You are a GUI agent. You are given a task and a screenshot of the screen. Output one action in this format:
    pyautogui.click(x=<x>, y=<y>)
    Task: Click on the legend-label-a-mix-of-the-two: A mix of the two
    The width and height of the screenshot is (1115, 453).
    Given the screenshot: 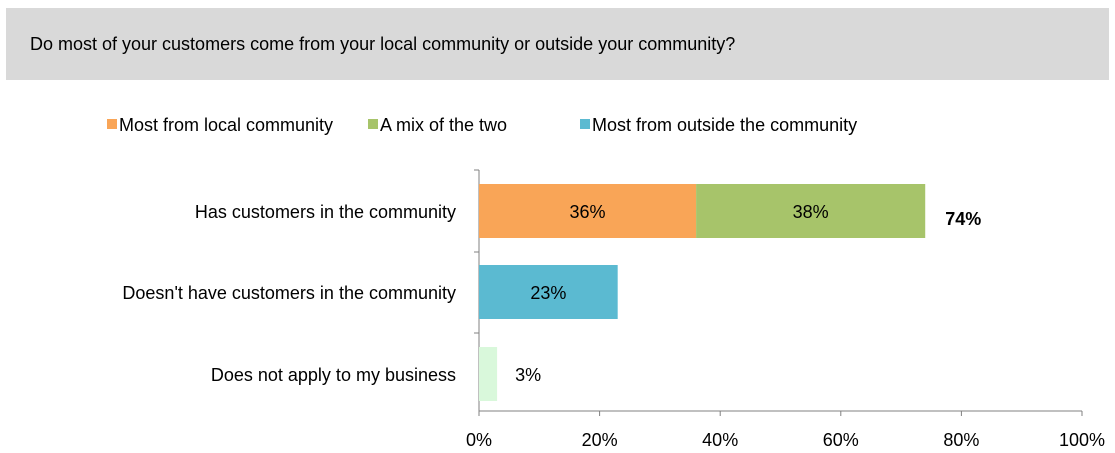 What is the action you would take?
    pyautogui.click(x=443, y=125)
    